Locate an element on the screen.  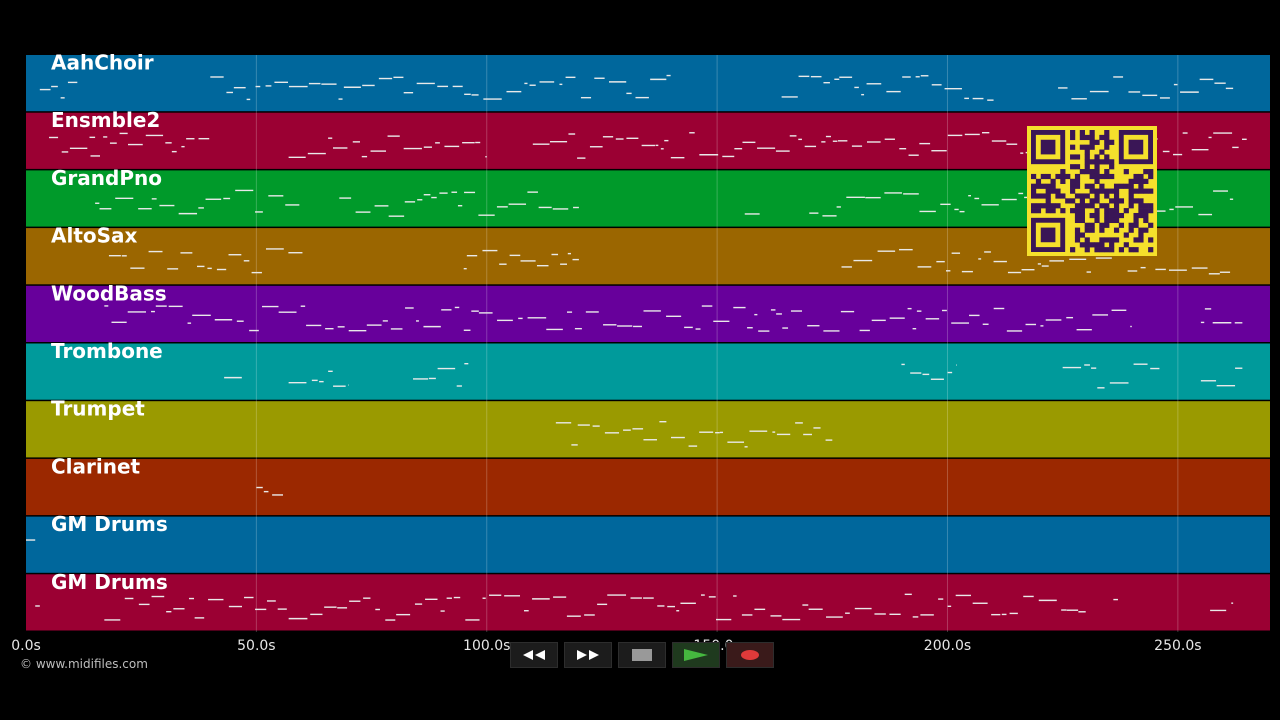
track-label: WoodBass is located at coordinates (109, 293).